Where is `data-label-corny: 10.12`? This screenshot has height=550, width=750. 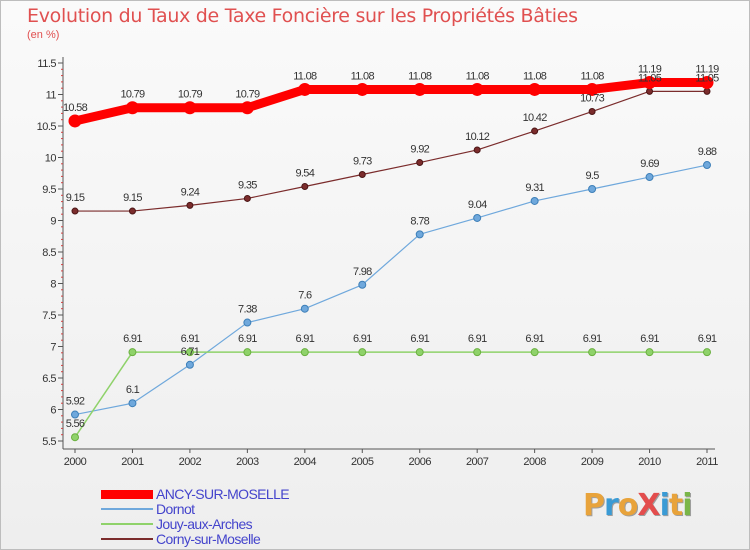
data-label-corny: 10.12 is located at coordinates (477, 137).